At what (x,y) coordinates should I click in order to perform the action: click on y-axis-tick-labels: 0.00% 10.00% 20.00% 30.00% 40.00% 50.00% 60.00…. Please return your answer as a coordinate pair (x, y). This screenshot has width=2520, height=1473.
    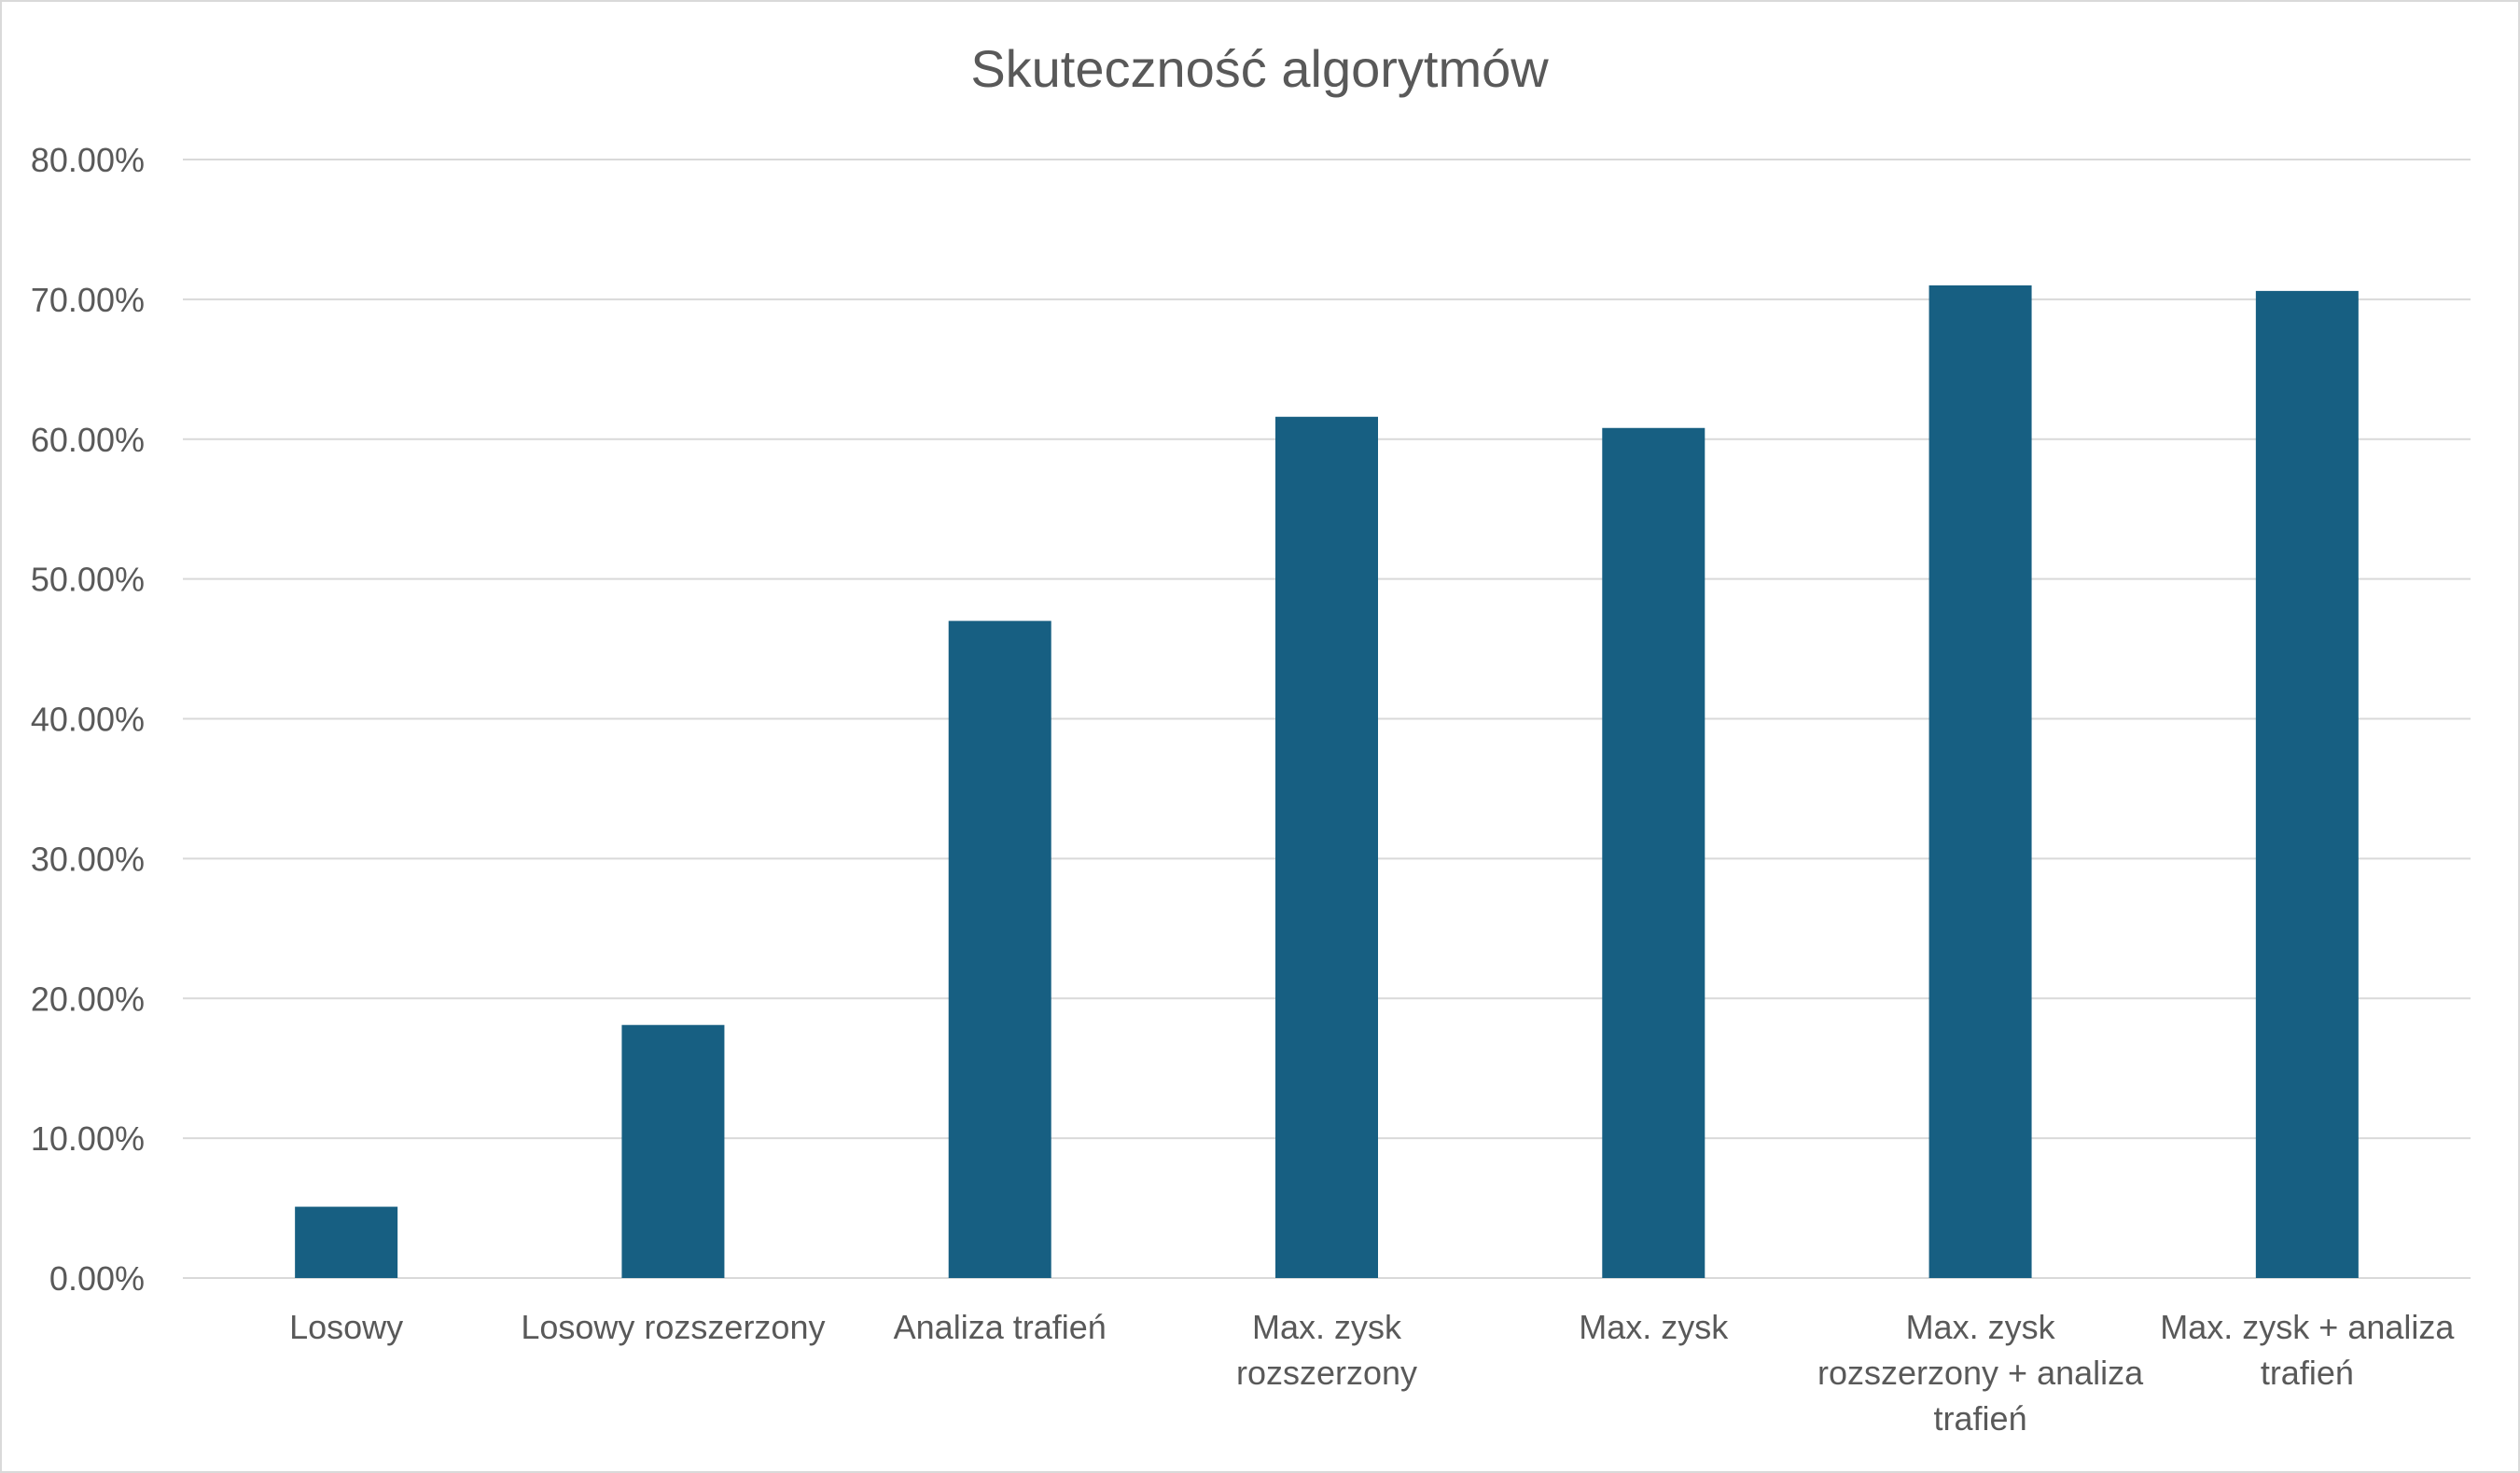
    Looking at the image, I should click on (88, 719).